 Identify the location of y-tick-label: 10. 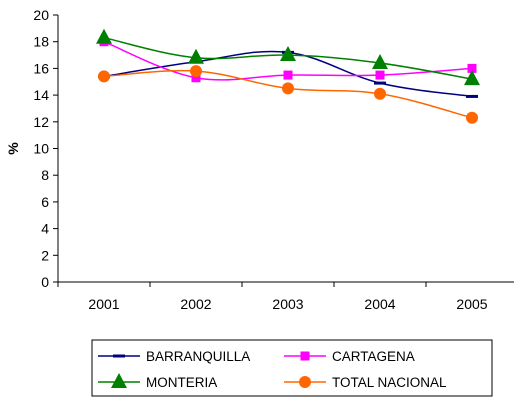
(41, 149).